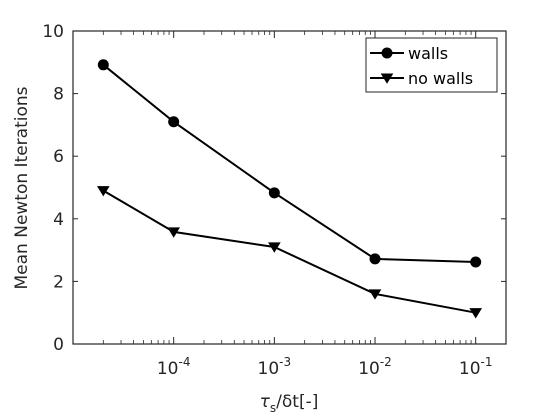 This screenshot has width=560, height=420. What do you see at coordinates (387, 78) in the screenshot?
I see `legend-marker-no-walls` at bounding box center [387, 78].